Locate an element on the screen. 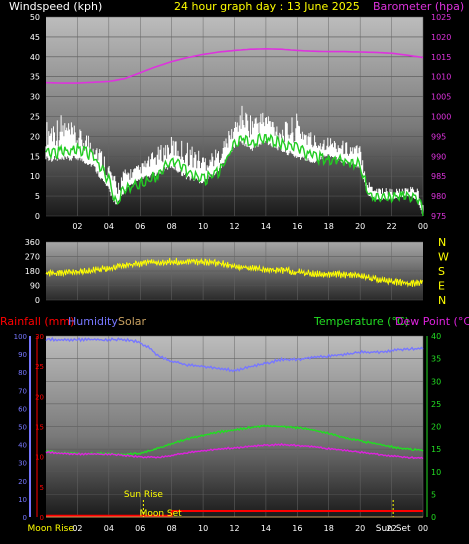  windspeed-y-ticks: 0 5 10 15 20 25 30 35 40 45 50 is located at coordinates (35, 117).